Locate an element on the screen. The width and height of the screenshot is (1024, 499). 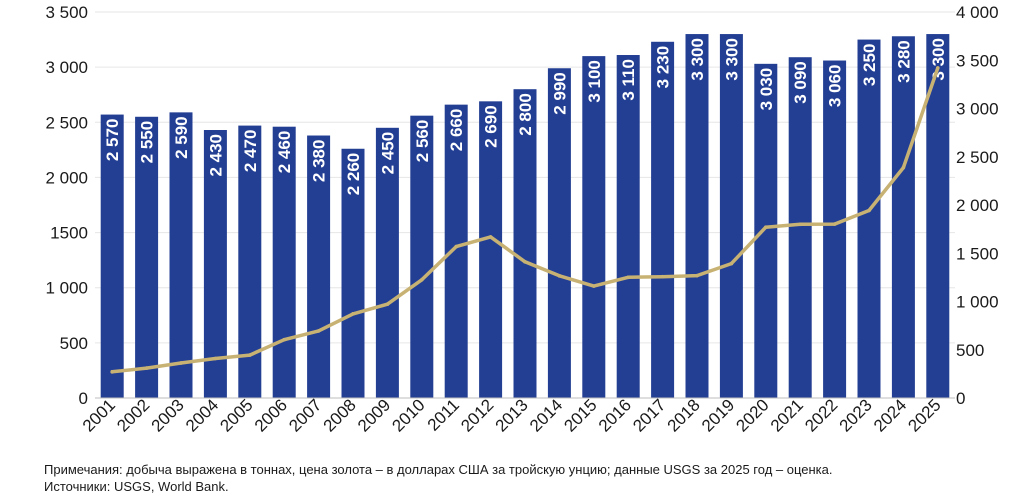
x-tick-label: 2025 is located at coordinates (924, 415).